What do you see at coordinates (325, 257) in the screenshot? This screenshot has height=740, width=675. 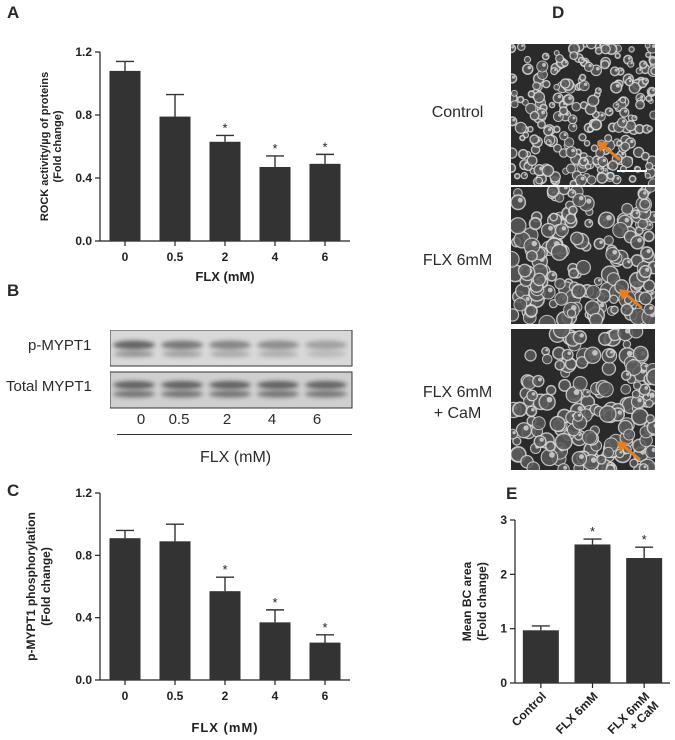 I see `x-tick-label: 6` at bounding box center [325, 257].